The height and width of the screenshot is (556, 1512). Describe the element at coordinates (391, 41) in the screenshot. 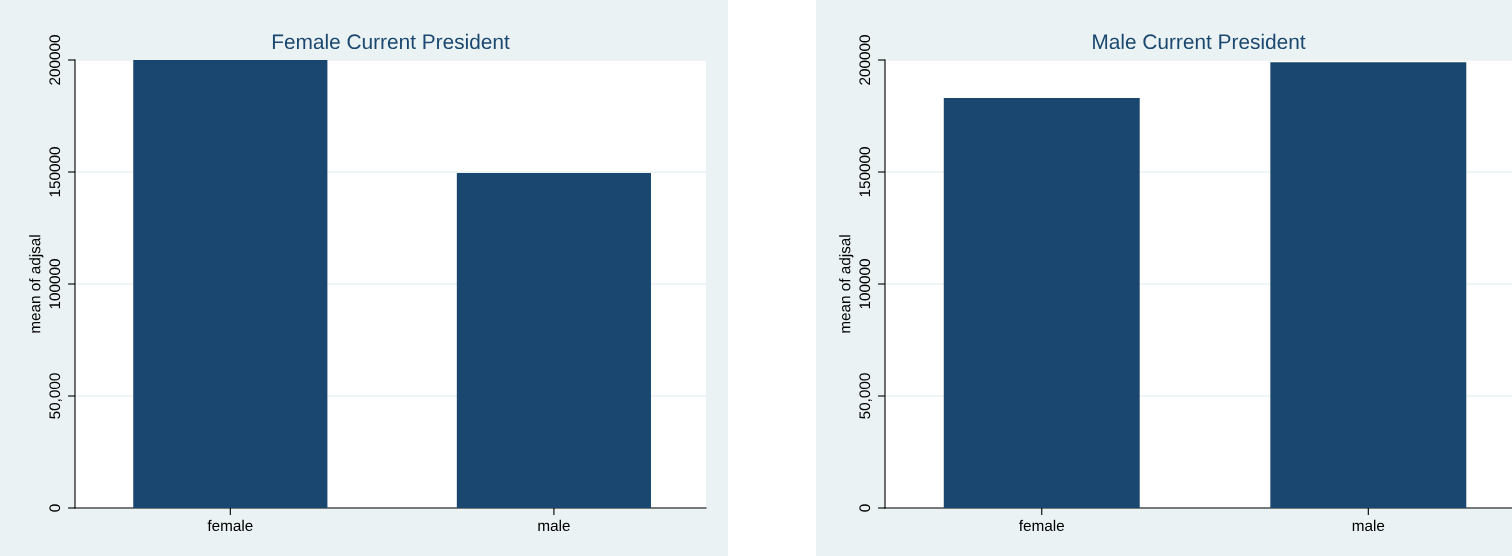

I see `chart-title: Female Current President` at that location.